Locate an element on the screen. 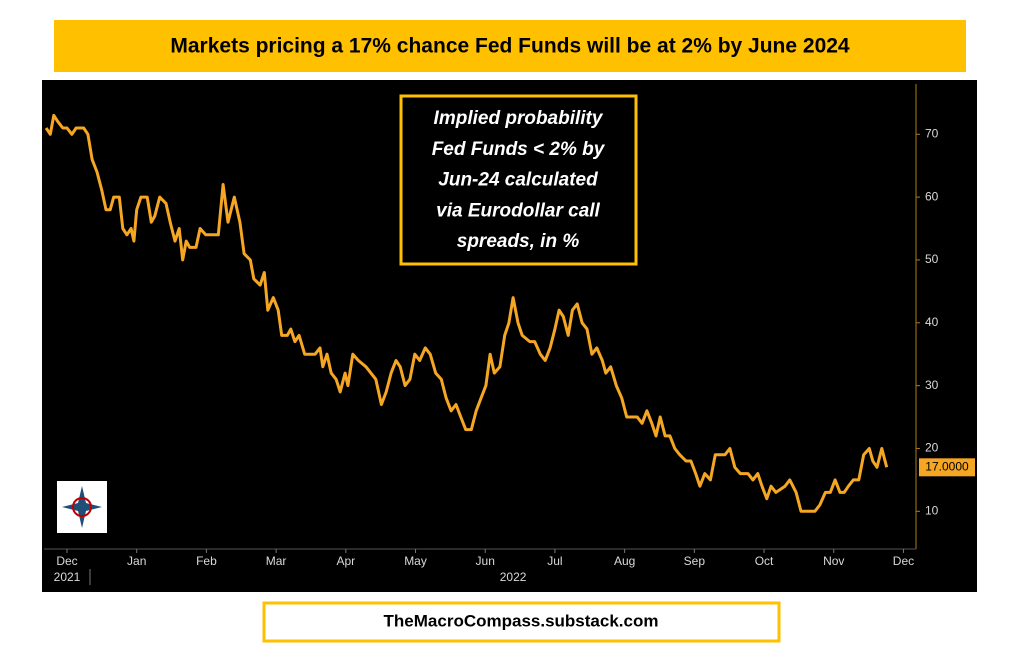 Image resolution: width=1033 pixels, height=671 pixels. annotation-line: Jun-24 calculated is located at coordinates (518, 180).